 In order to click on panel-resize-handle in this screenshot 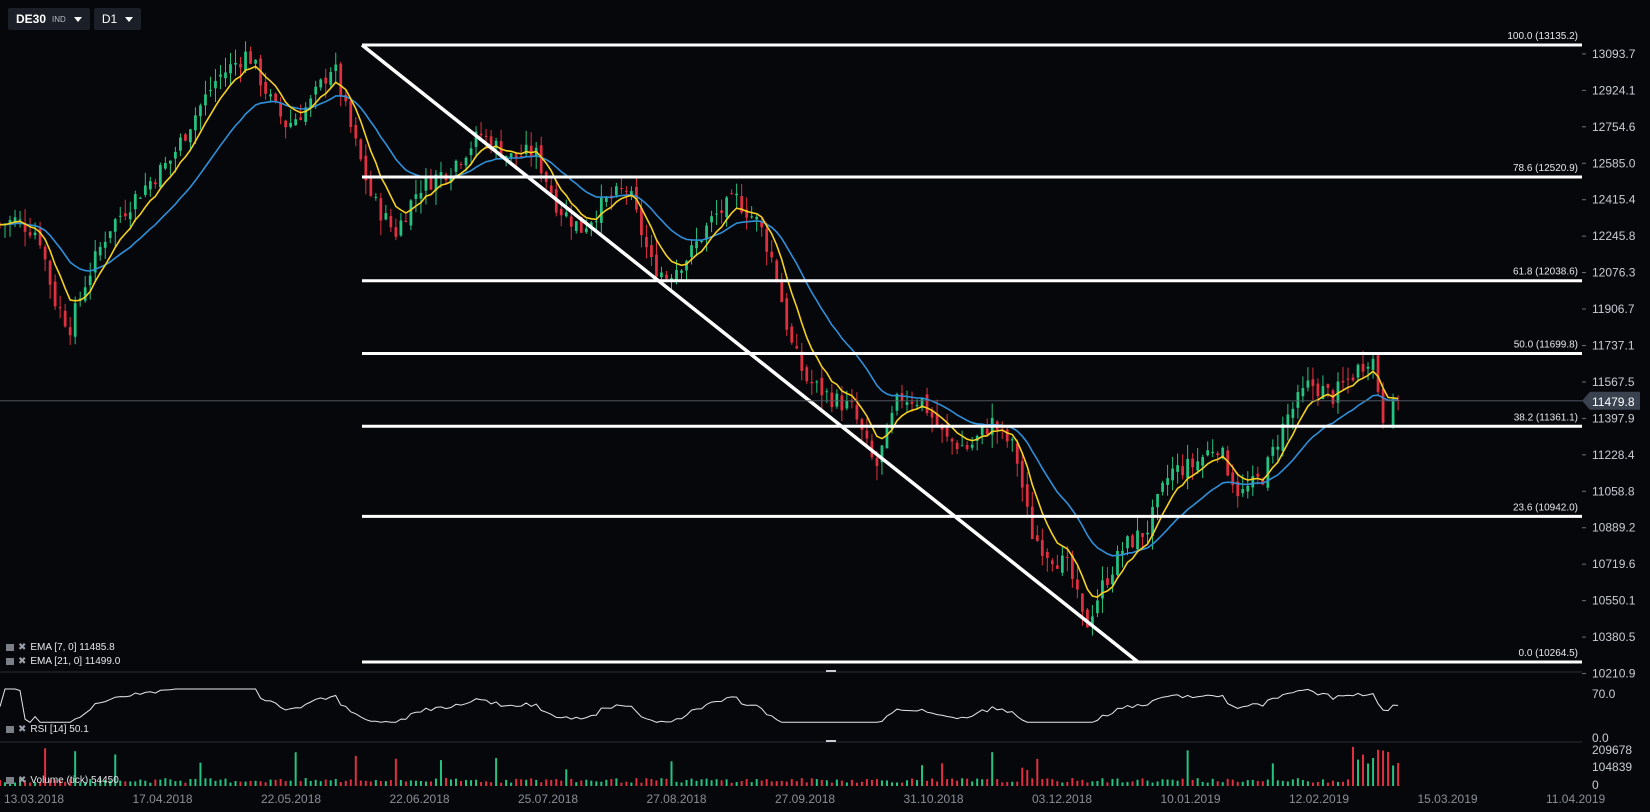, I will do `click(831, 741)`.